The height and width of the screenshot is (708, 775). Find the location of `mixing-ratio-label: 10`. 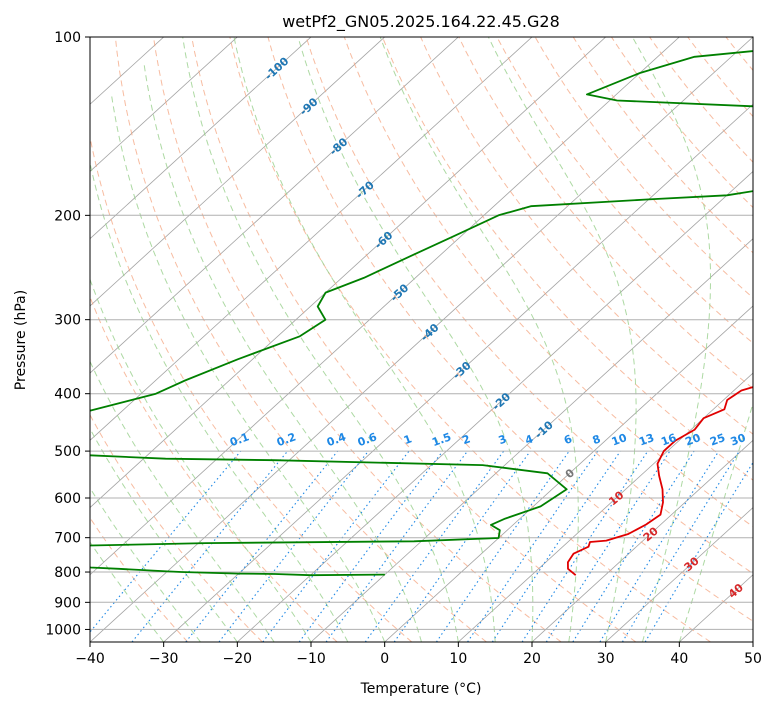

mixing-ratio-label: 10 is located at coordinates (619, 440).